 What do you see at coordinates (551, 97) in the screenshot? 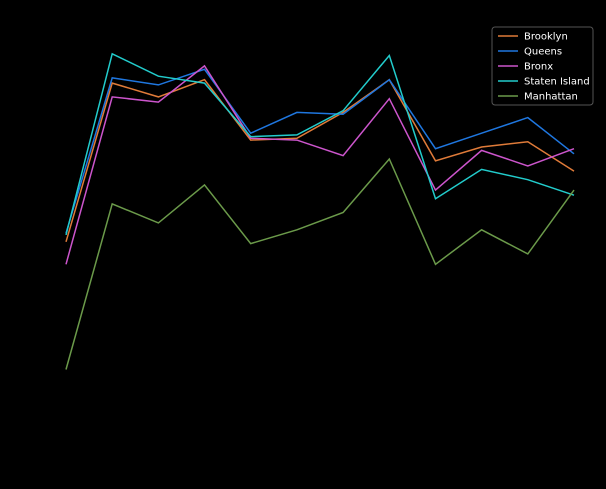
I see `legend-label: Manhattan` at bounding box center [551, 97].